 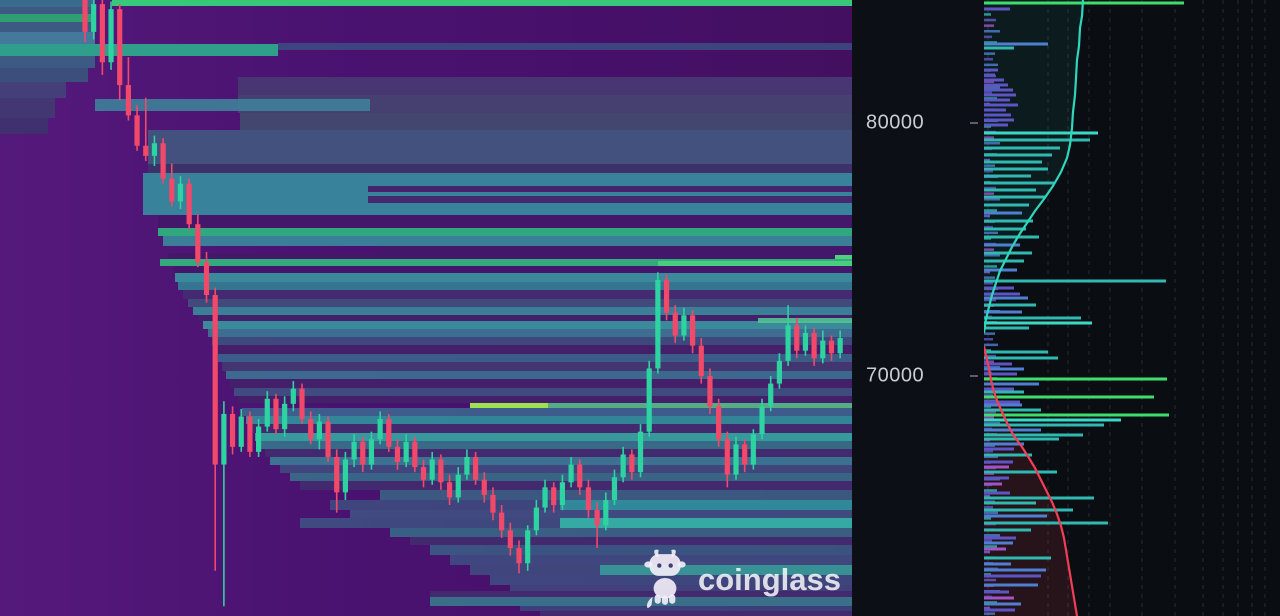 I want to click on price-axis: 80000 70000, so click(x=918, y=308).